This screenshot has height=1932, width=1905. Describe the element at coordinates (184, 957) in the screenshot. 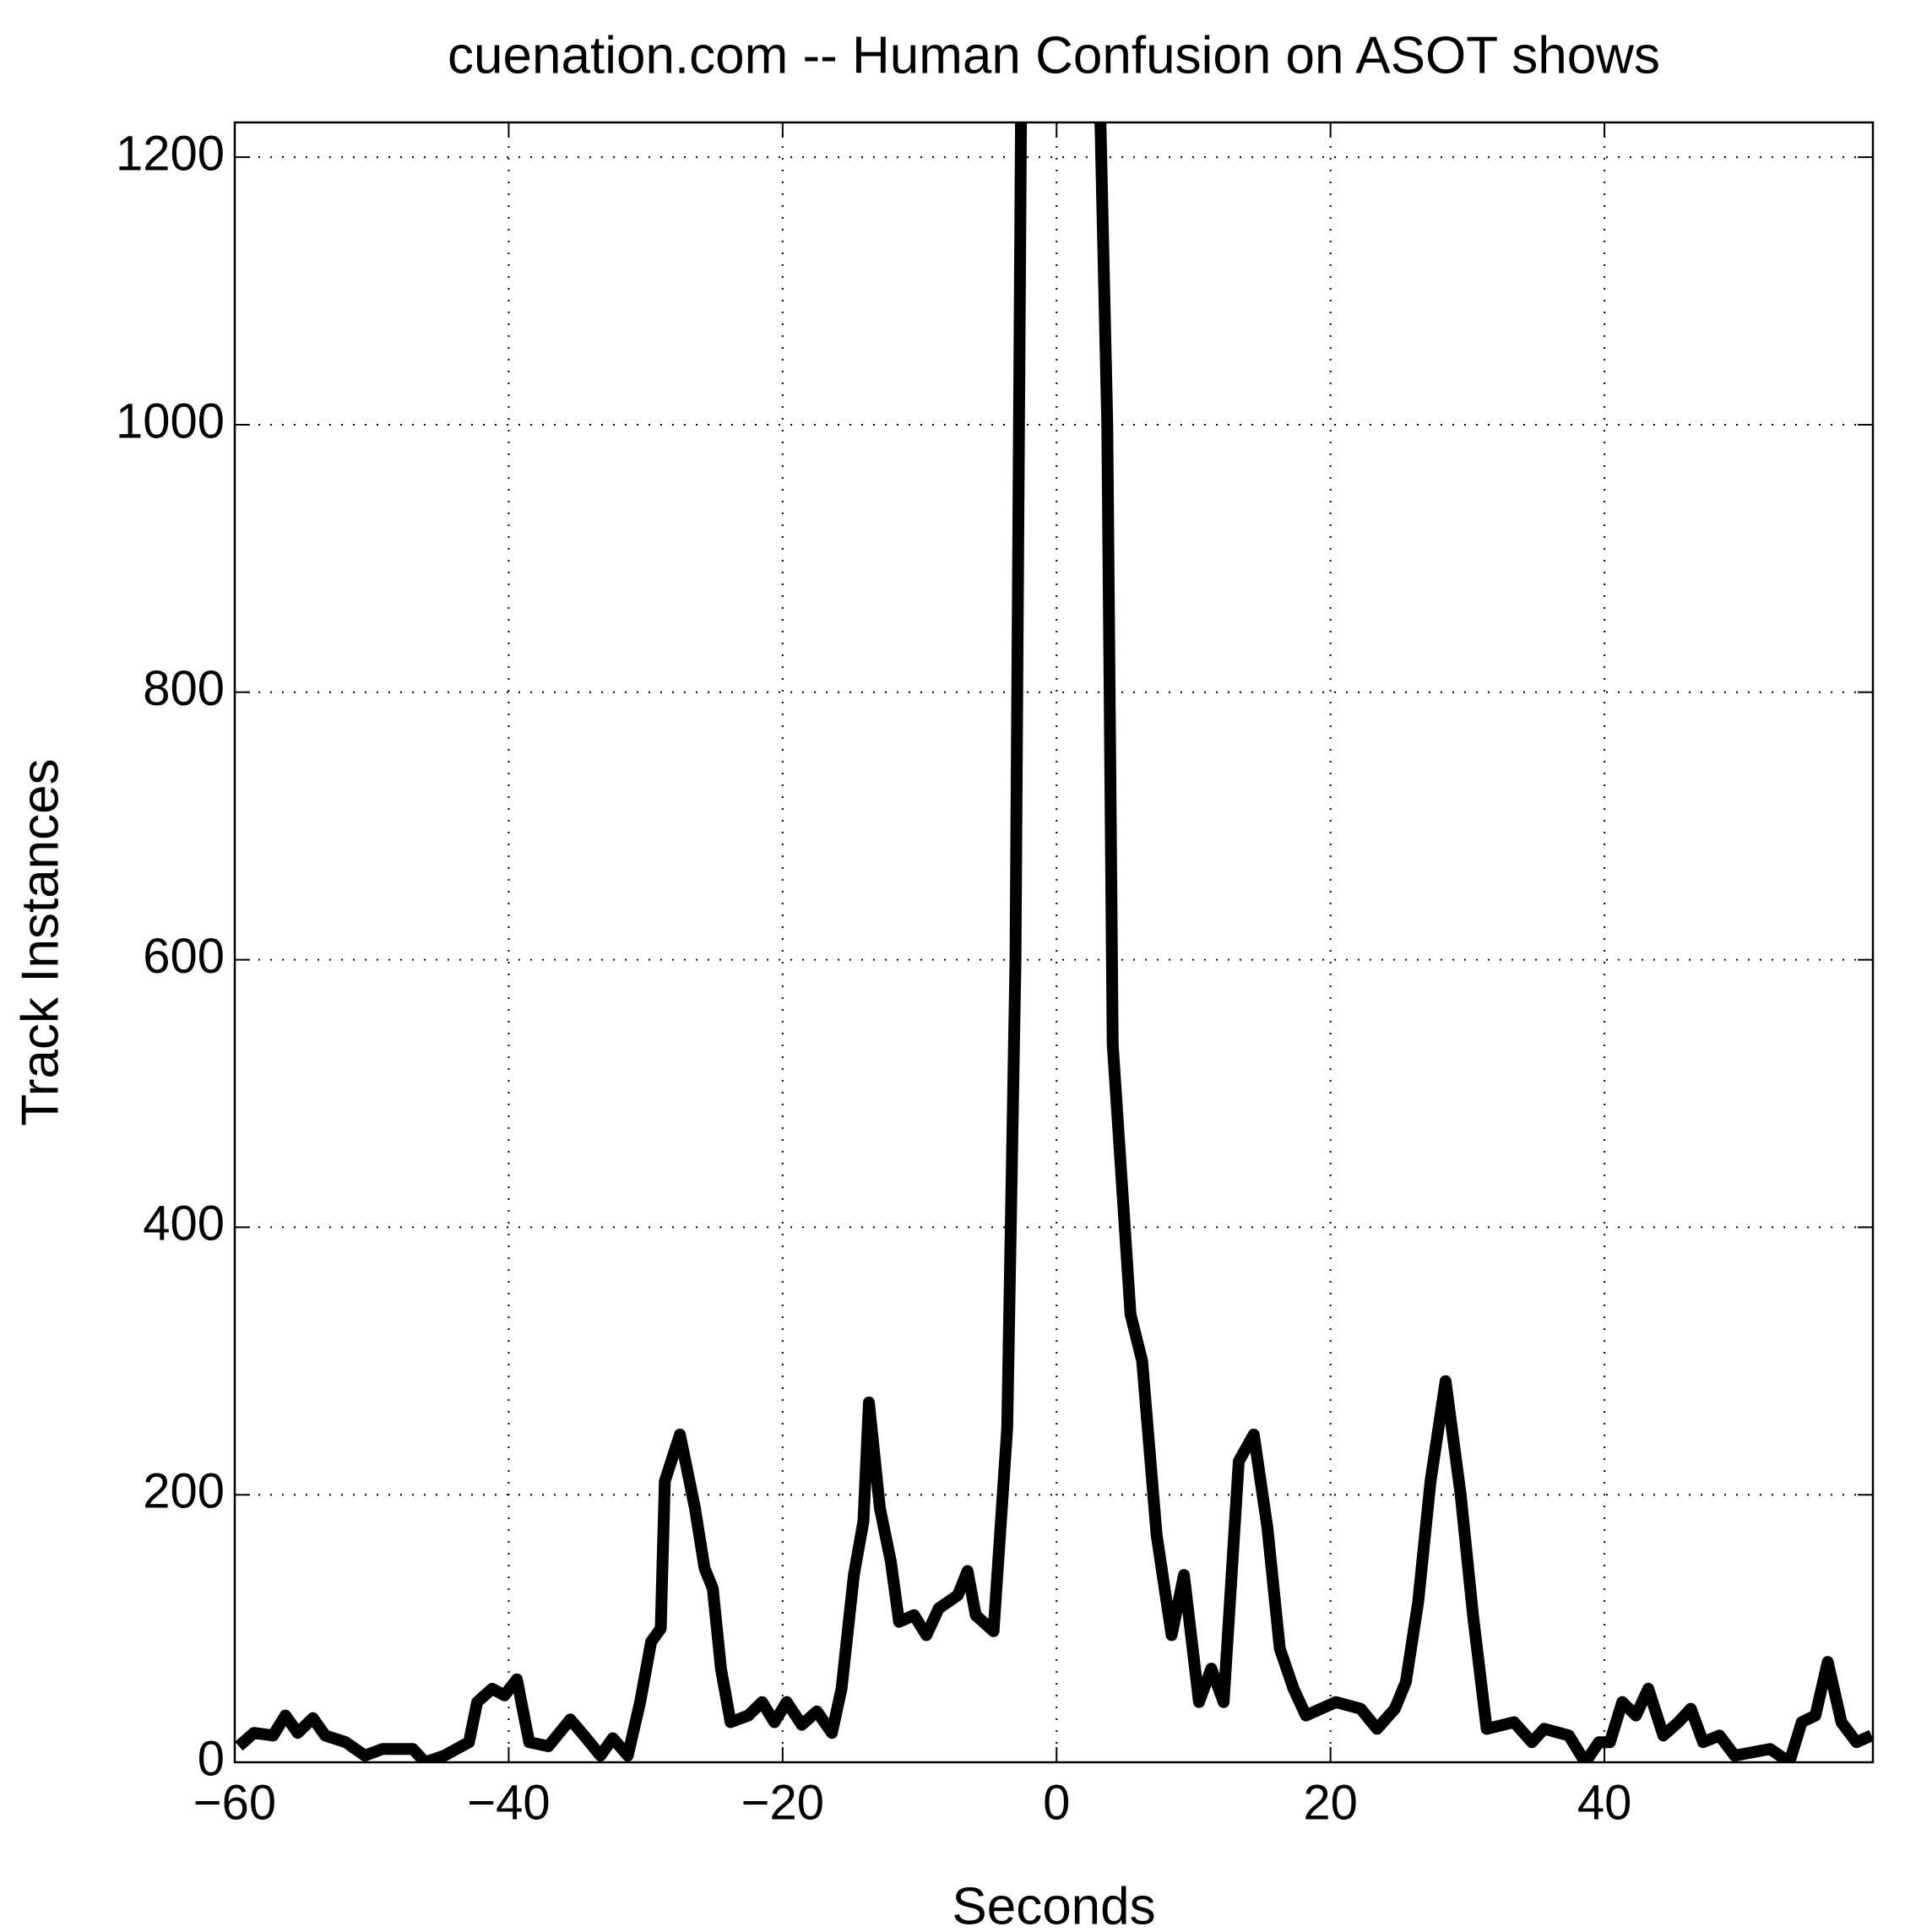

I see `y-tick-label: 600` at that location.